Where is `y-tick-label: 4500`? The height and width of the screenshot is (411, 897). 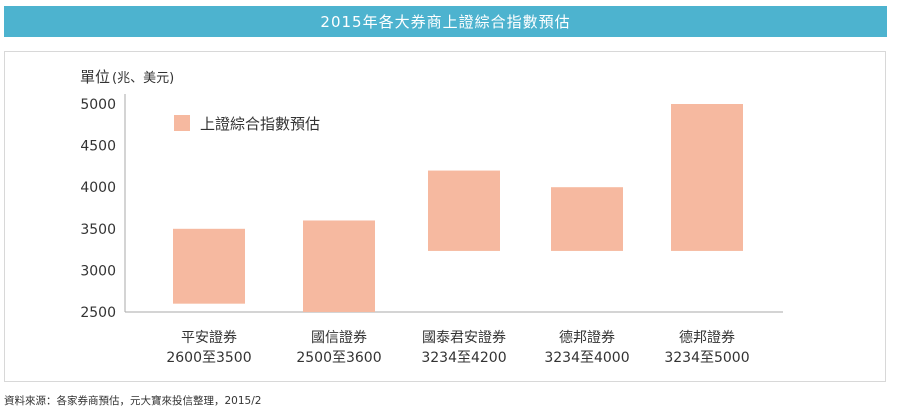 y-tick-label: 4500 is located at coordinates (98, 147).